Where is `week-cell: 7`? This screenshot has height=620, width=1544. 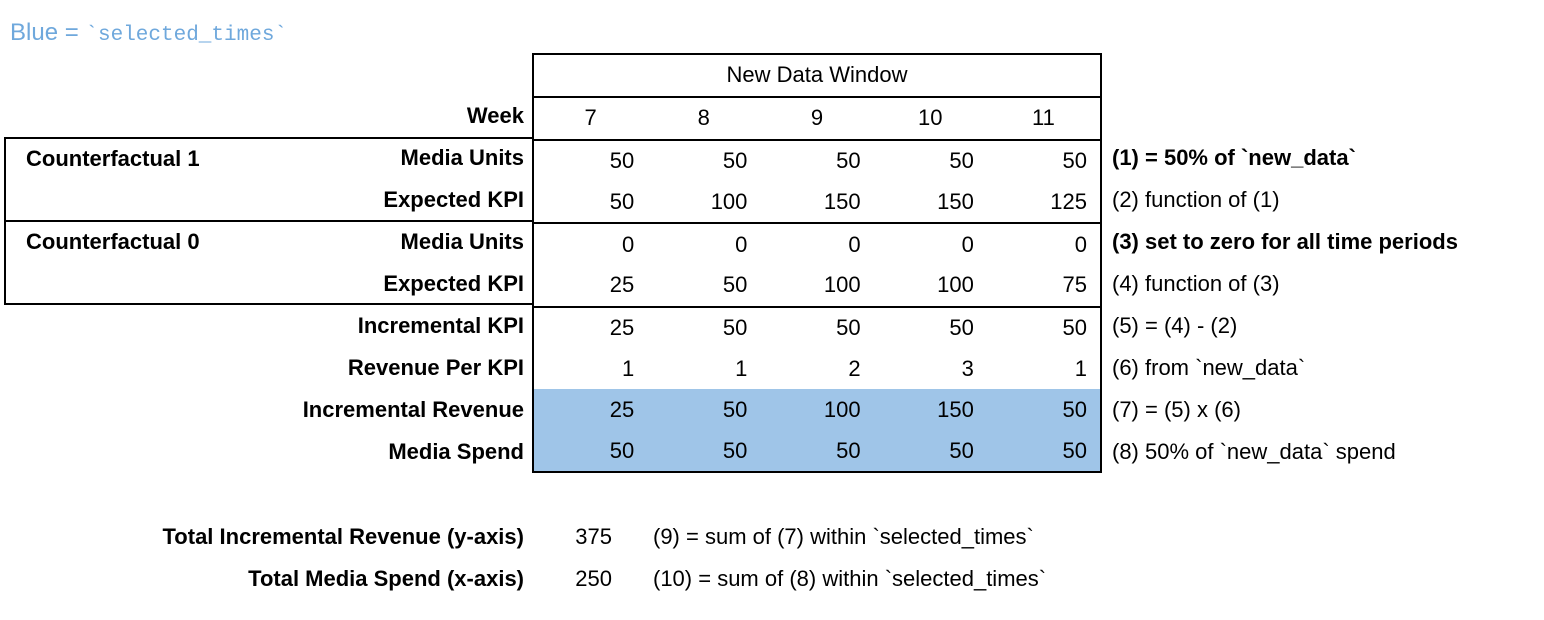 week-cell: 7 is located at coordinates (590, 118).